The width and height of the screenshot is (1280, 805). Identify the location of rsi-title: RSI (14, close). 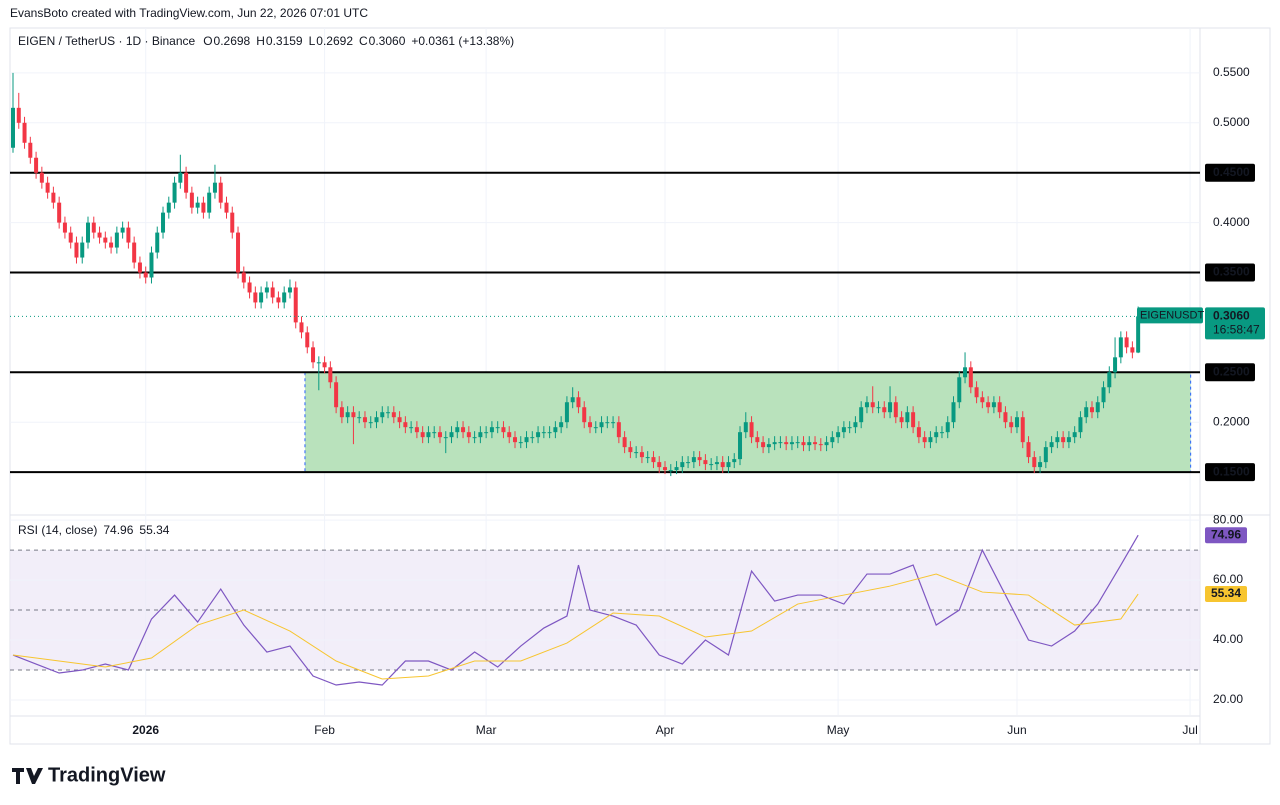
(57, 530).